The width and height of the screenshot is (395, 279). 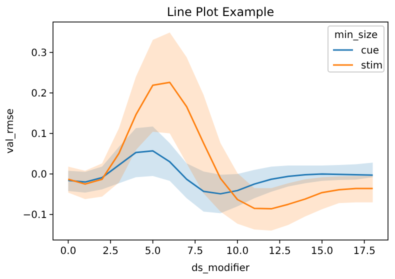 What do you see at coordinates (34, 215) in the screenshot?
I see `y-tick-label: −0.1` at bounding box center [34, 215].